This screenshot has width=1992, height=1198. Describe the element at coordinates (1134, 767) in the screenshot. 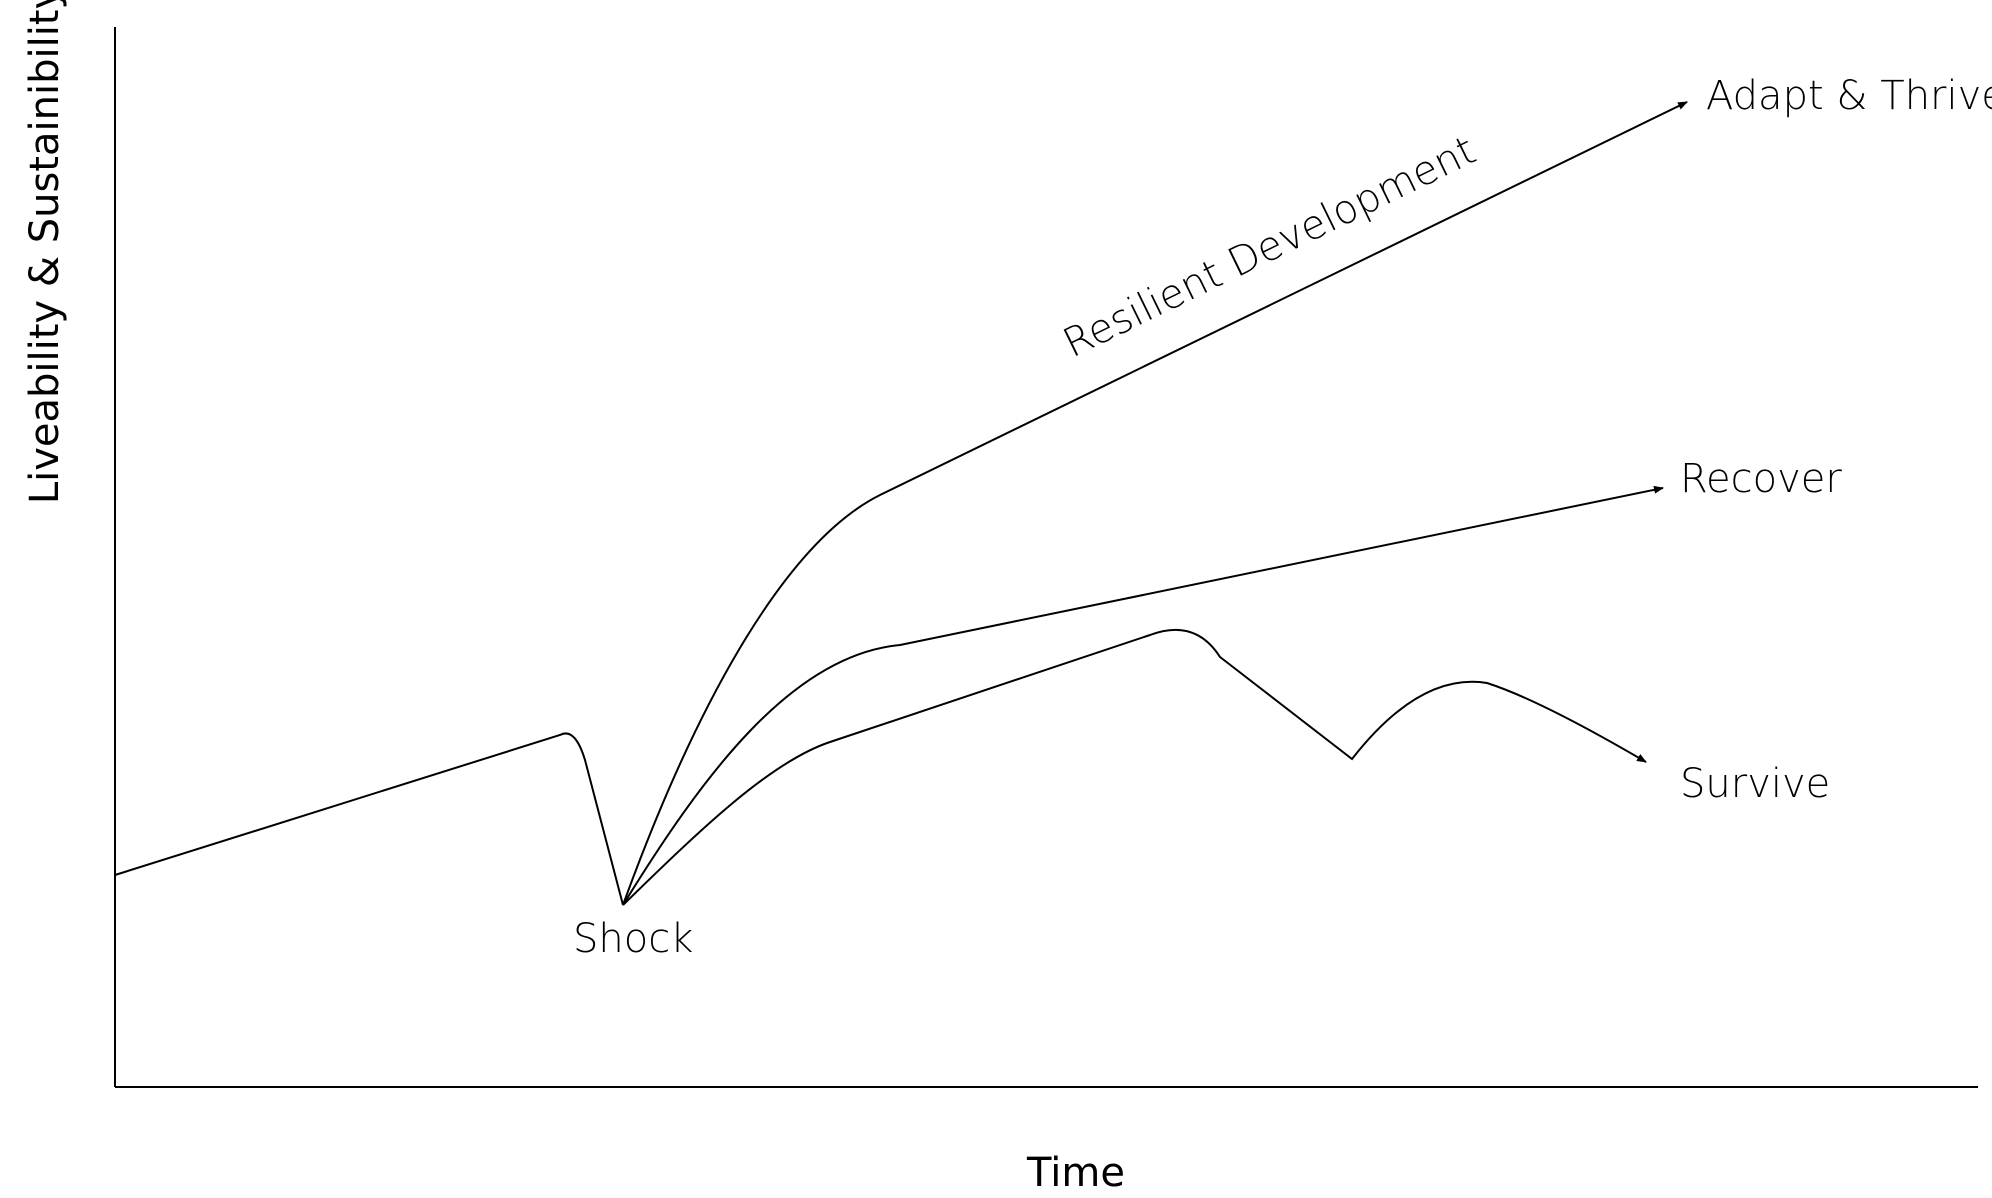

I see `survive-curve` at that location.